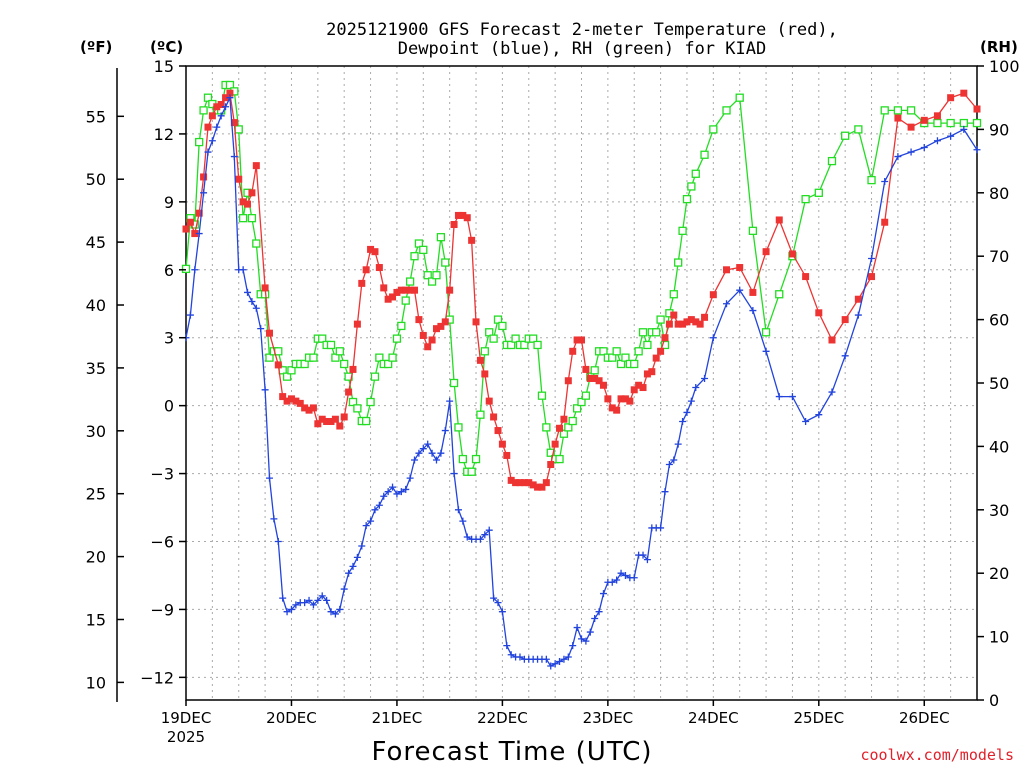  What do you see at coordinates (169, 270) in the screenshot?
I see `celsius-tick-label: 6` at bounding box center [169, 270].